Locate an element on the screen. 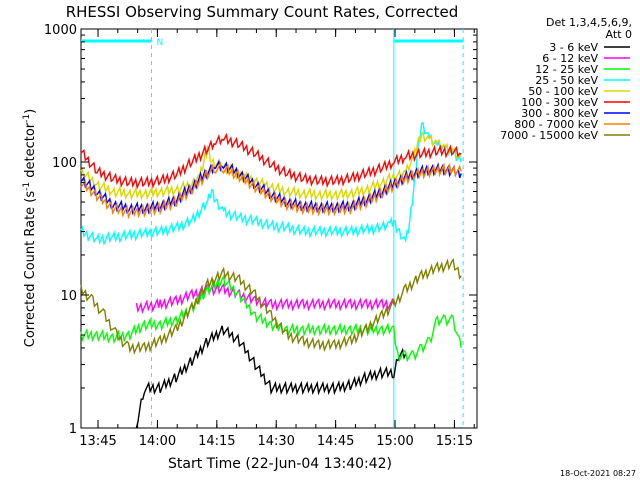  legend-label: 7000 - 15000 keV is located at coordinates (549, 135).